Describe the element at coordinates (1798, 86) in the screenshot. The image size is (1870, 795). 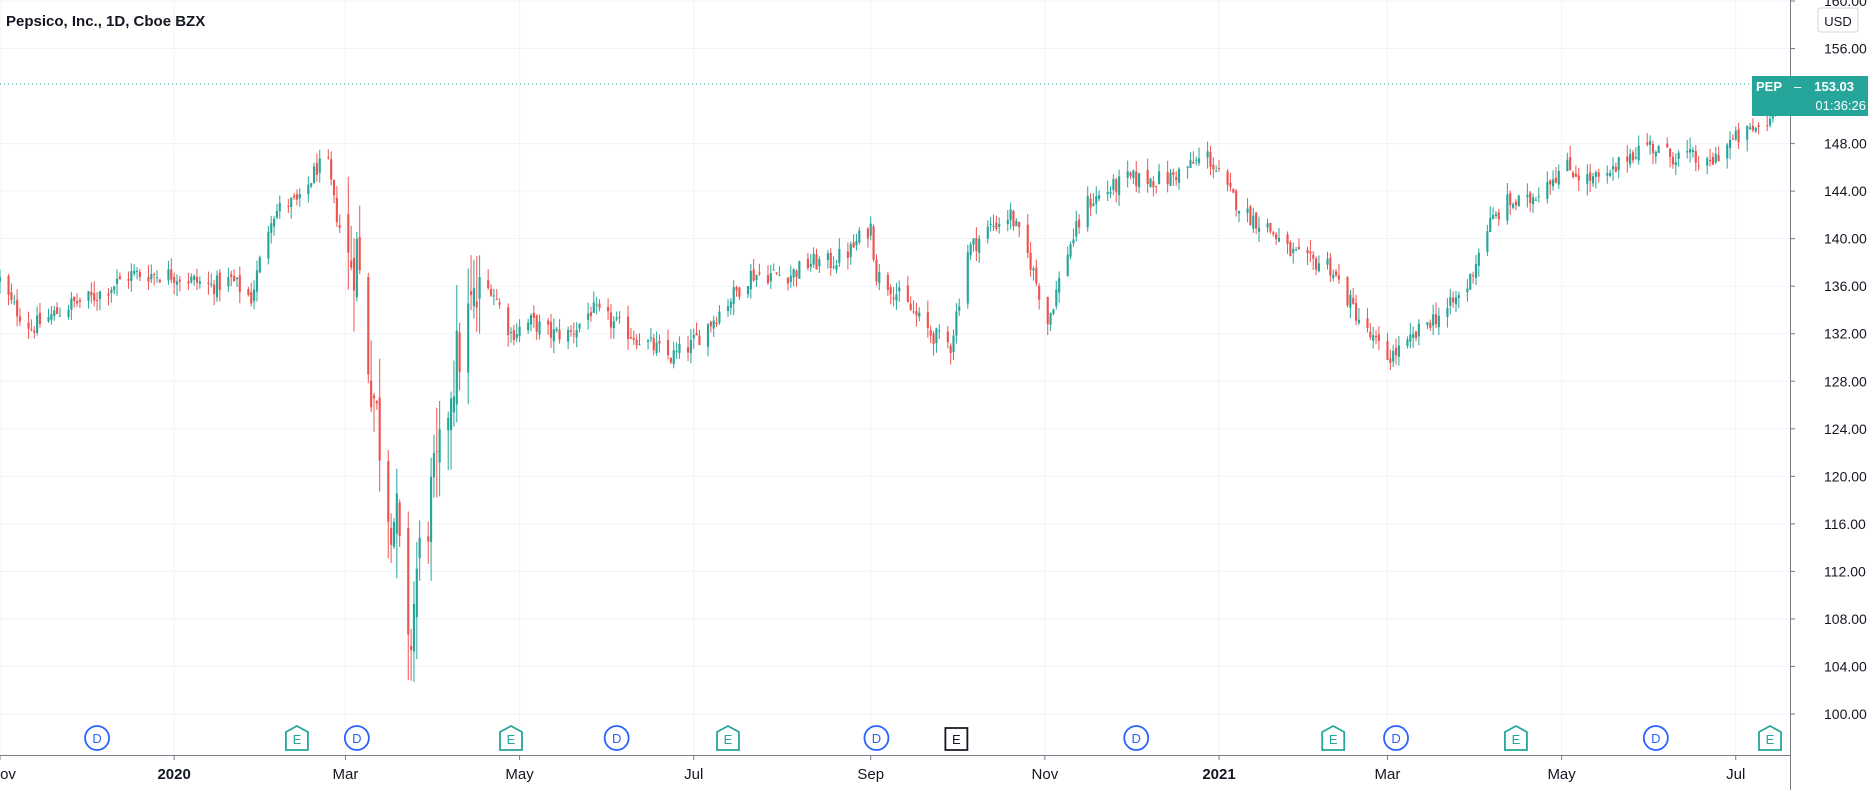
I see `last-price-dash: –` at that location.